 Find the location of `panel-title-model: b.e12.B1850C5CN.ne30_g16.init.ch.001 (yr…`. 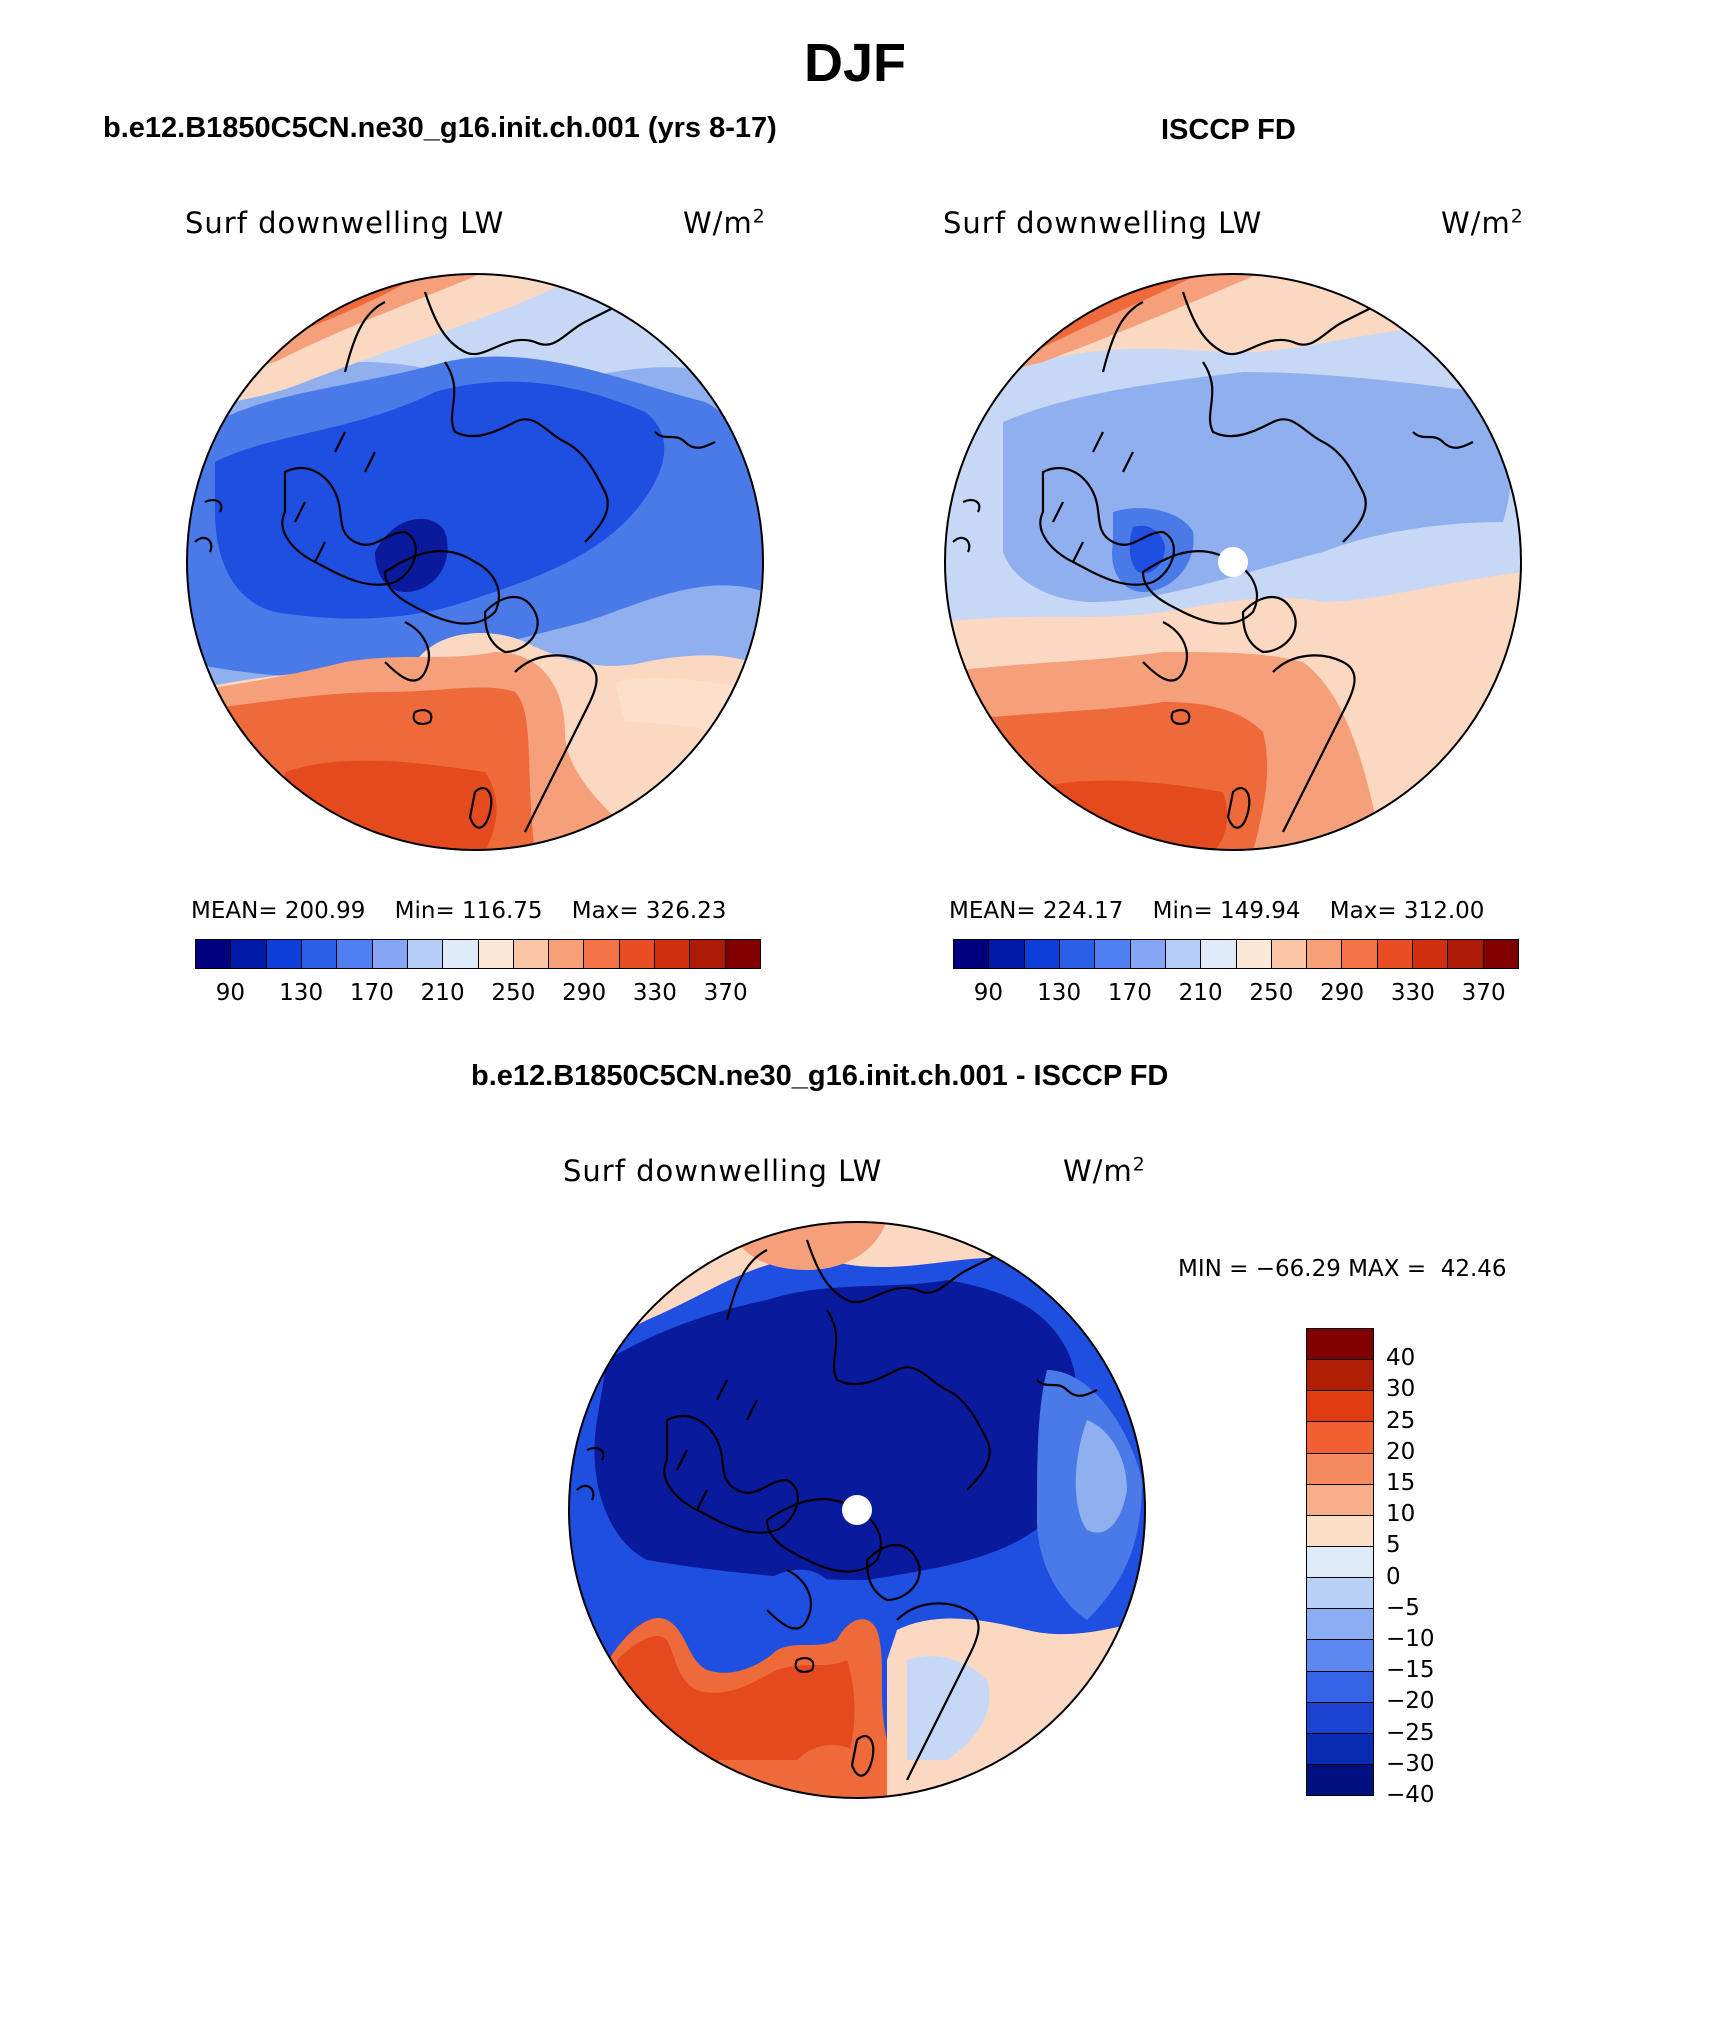

panel-title-model: b.e12.B1850C5CN.ne30_g16.init.ch.001 (yr… is located at coordinates (440, 128).